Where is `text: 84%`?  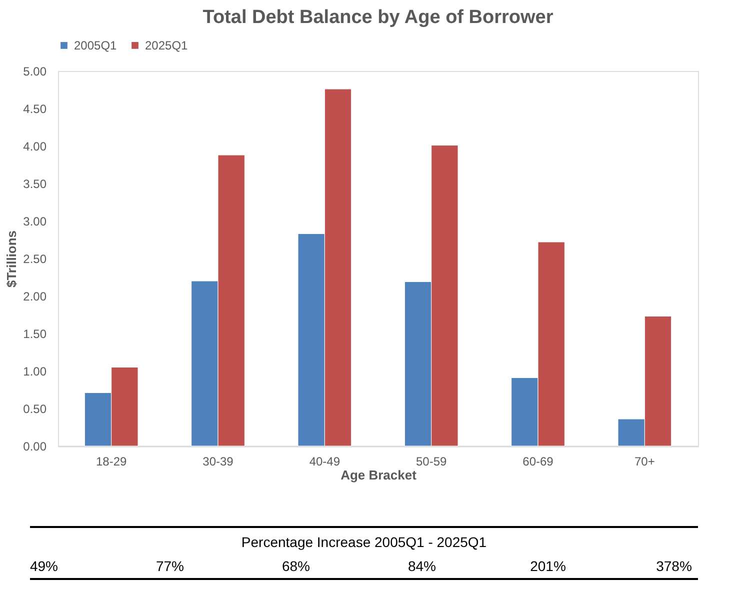
text: 84% is located at coordinates (422, 566).